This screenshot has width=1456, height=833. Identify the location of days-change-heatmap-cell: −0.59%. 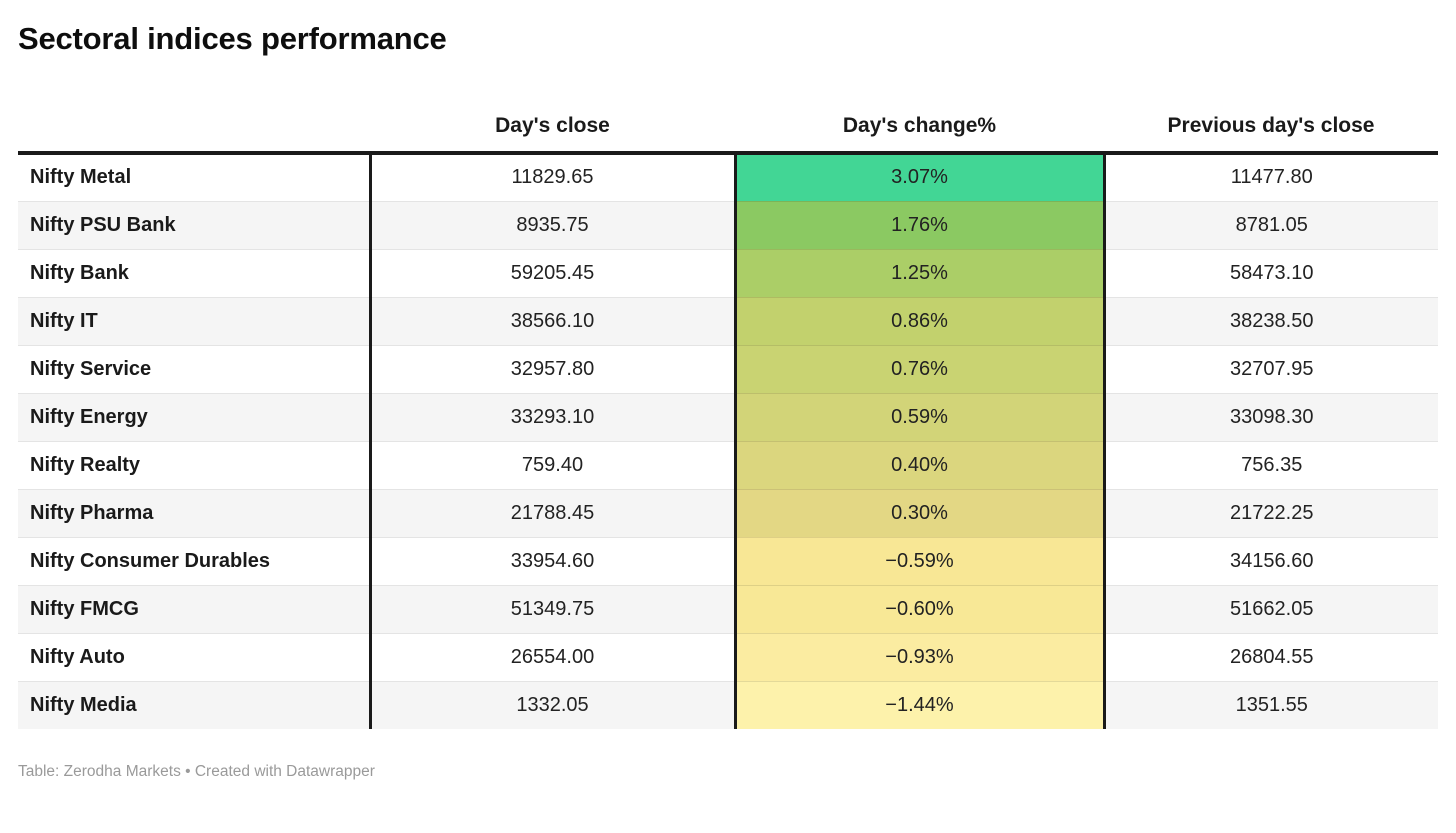
(919, 560).